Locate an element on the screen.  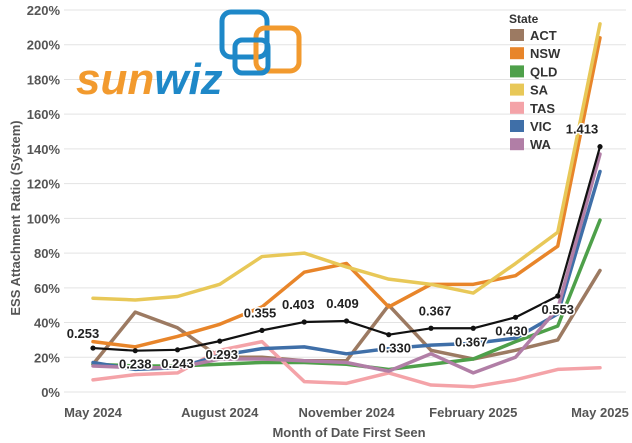
legend-swatch-sa is located at coordinates (517, 89).